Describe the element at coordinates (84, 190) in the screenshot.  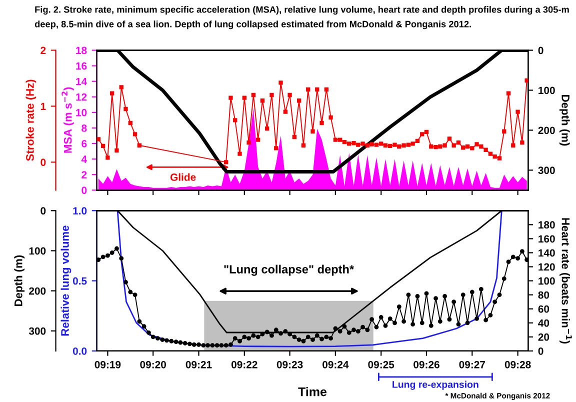
I see `y-tick-label: 0` at that location.